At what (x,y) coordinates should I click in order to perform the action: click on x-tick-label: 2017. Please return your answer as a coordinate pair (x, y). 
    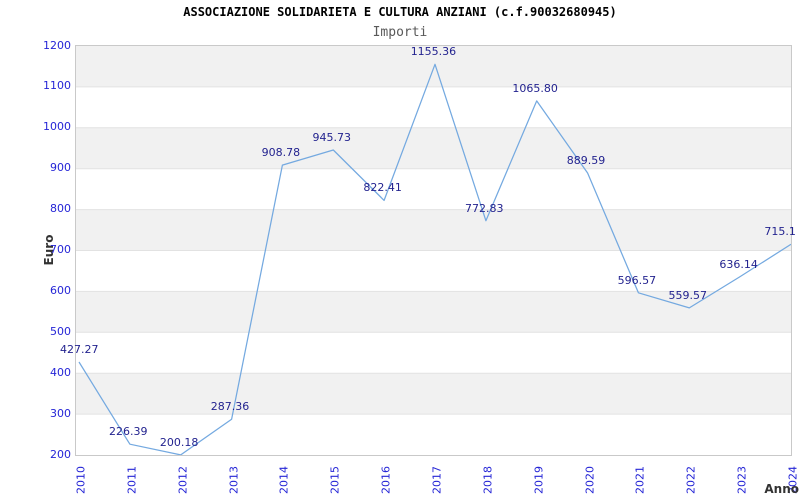
    Looking at the image, I should click on (437, 480).